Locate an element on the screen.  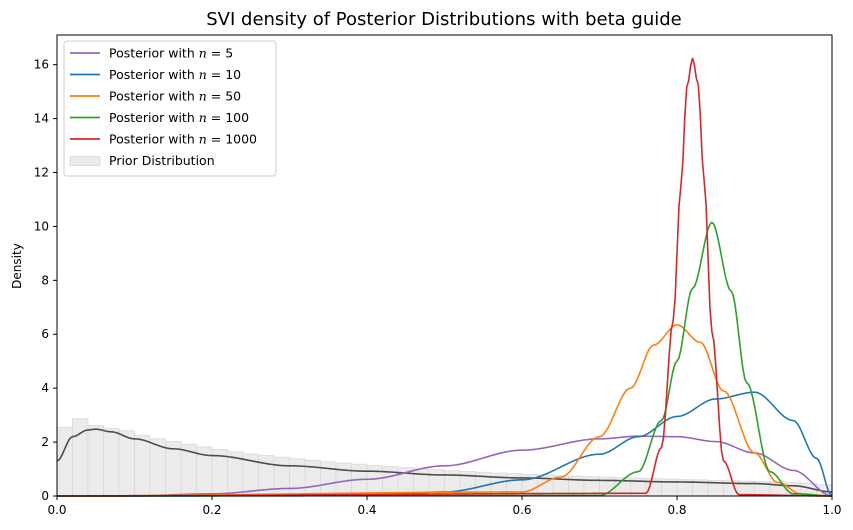
x-tick-label: 1.0 is located at coordinates (831, 510).